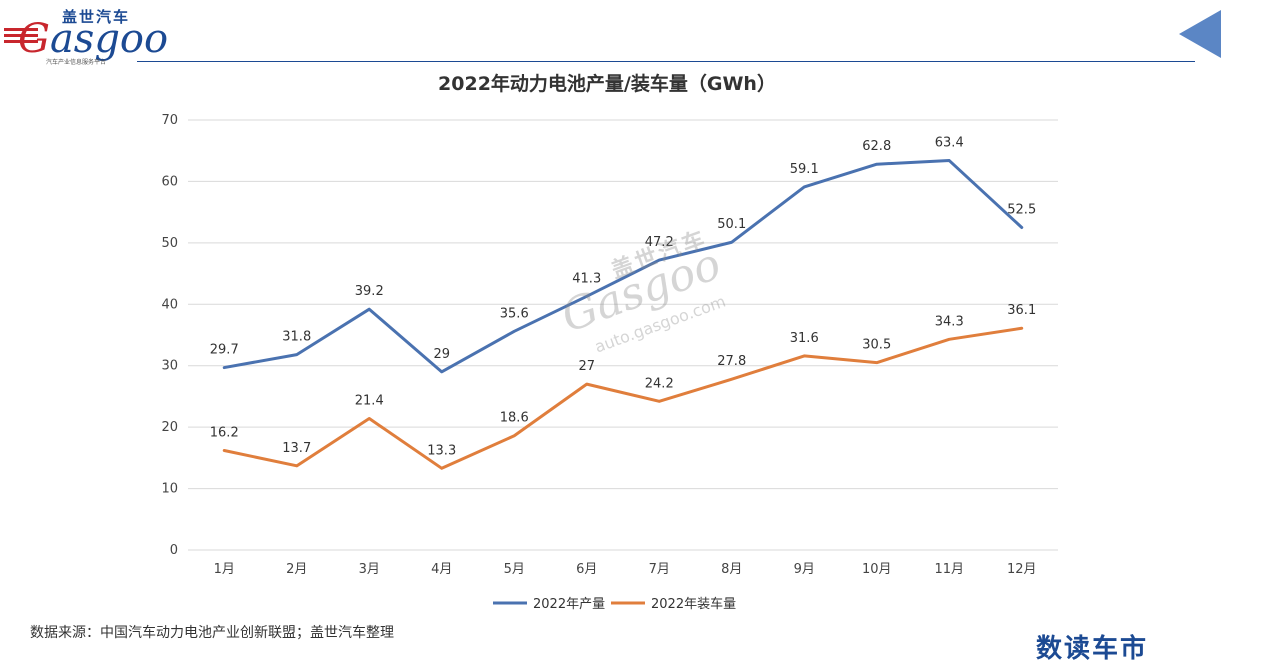 The image size is (1263, 665). I want to click on source-note: 数据来源：中国汽车动力电池产业创新联盟；盖世汽车整理, so click(212, 633).